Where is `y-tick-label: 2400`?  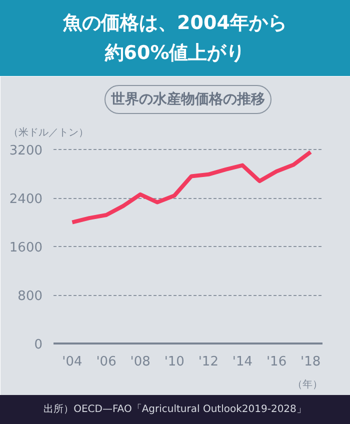 y-tick-label: 2400 is located at coordinates (26, 200).